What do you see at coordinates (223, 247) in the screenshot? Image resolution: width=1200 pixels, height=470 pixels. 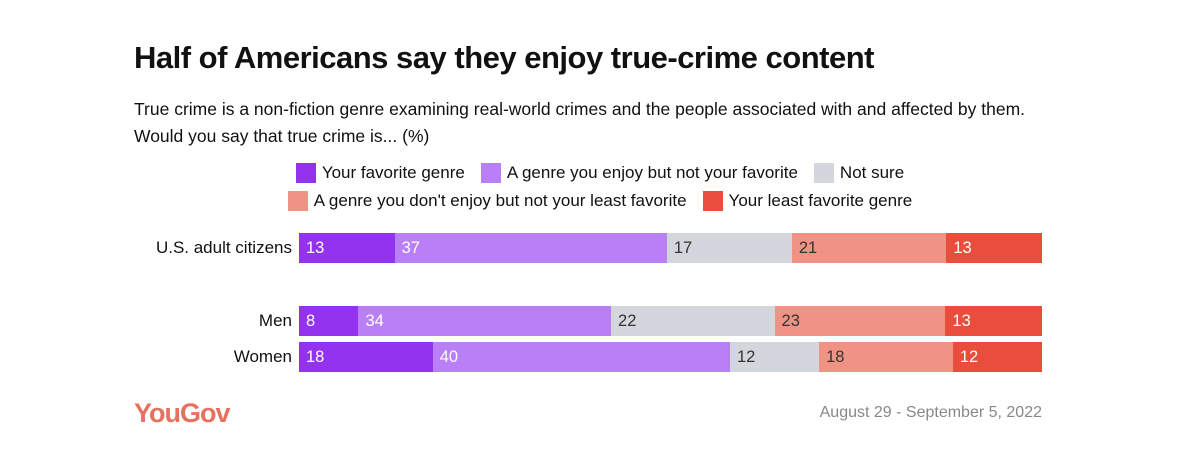 I see `row-label: U.S. adult citizens` at bounding box center [223, 247].